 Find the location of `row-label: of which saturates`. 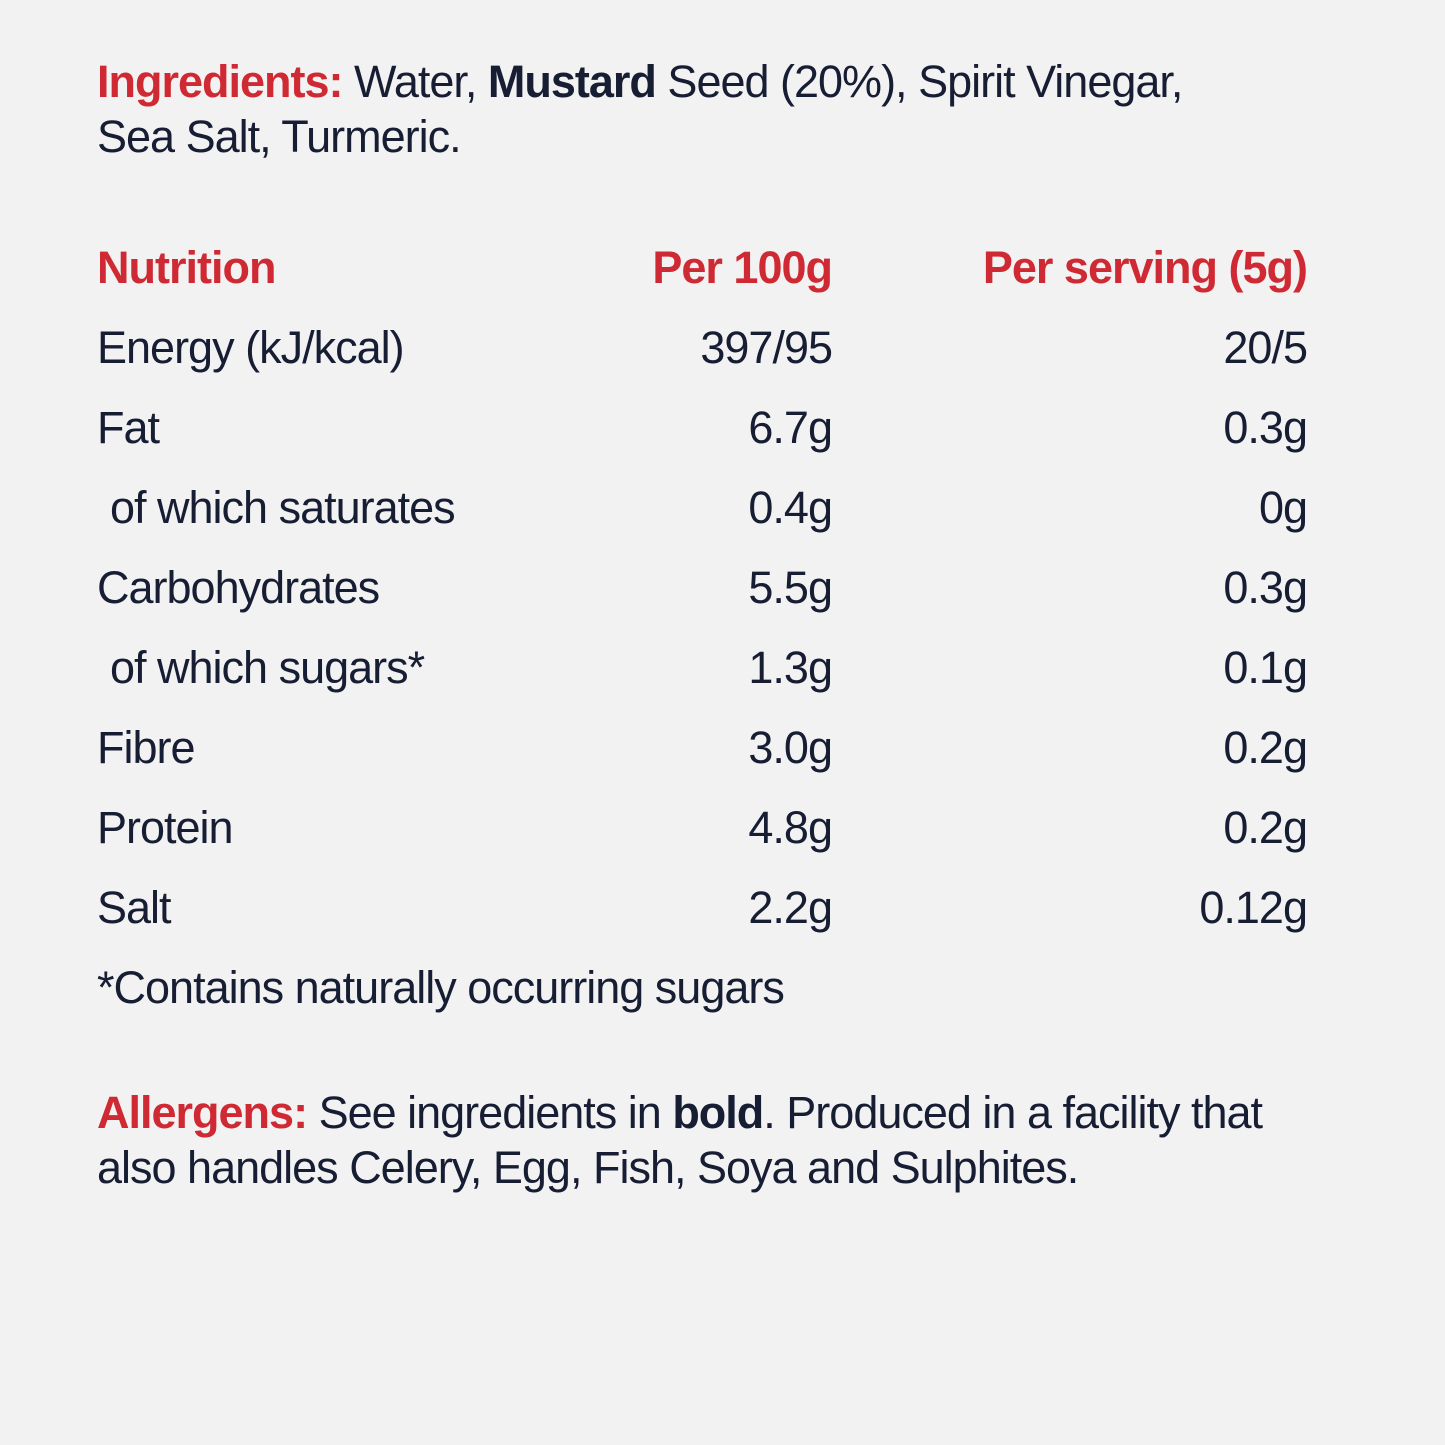

row-label: of which saturates is located at coordinates (283, 507).